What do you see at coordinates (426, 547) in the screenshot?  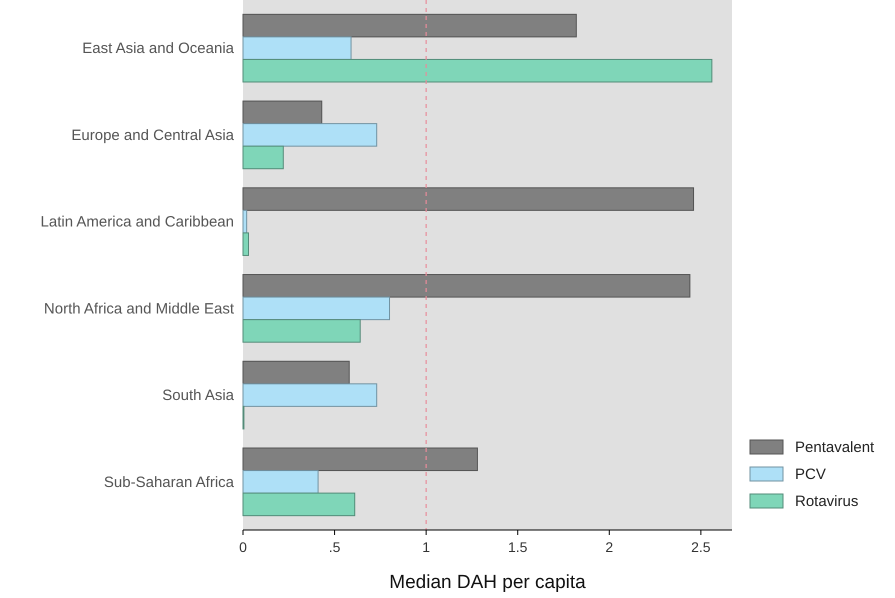 I see `x-tick-label: 1` at bounding box center [426, 547].